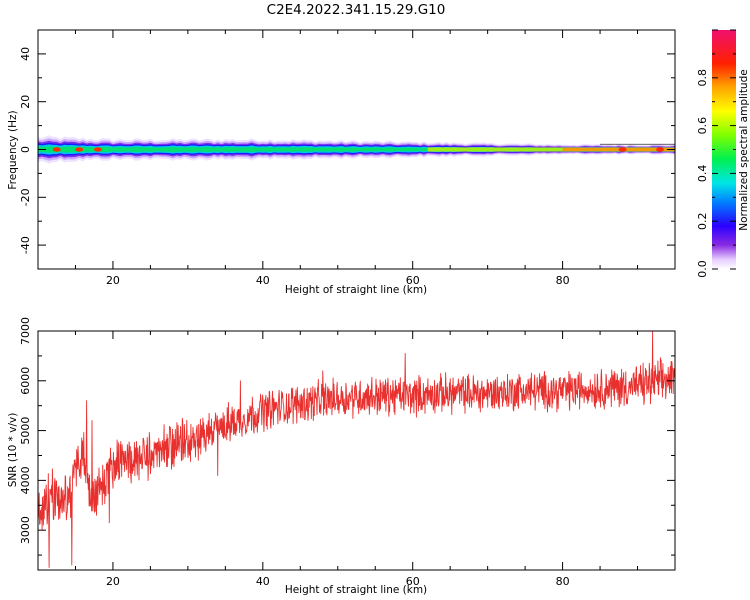 This screenshot has width=750, height=600. What do you see at coordinates (702, 174) in the screenshot?
I see `colorbar-tick-label: 0.4` at bounding box center [702, 174].